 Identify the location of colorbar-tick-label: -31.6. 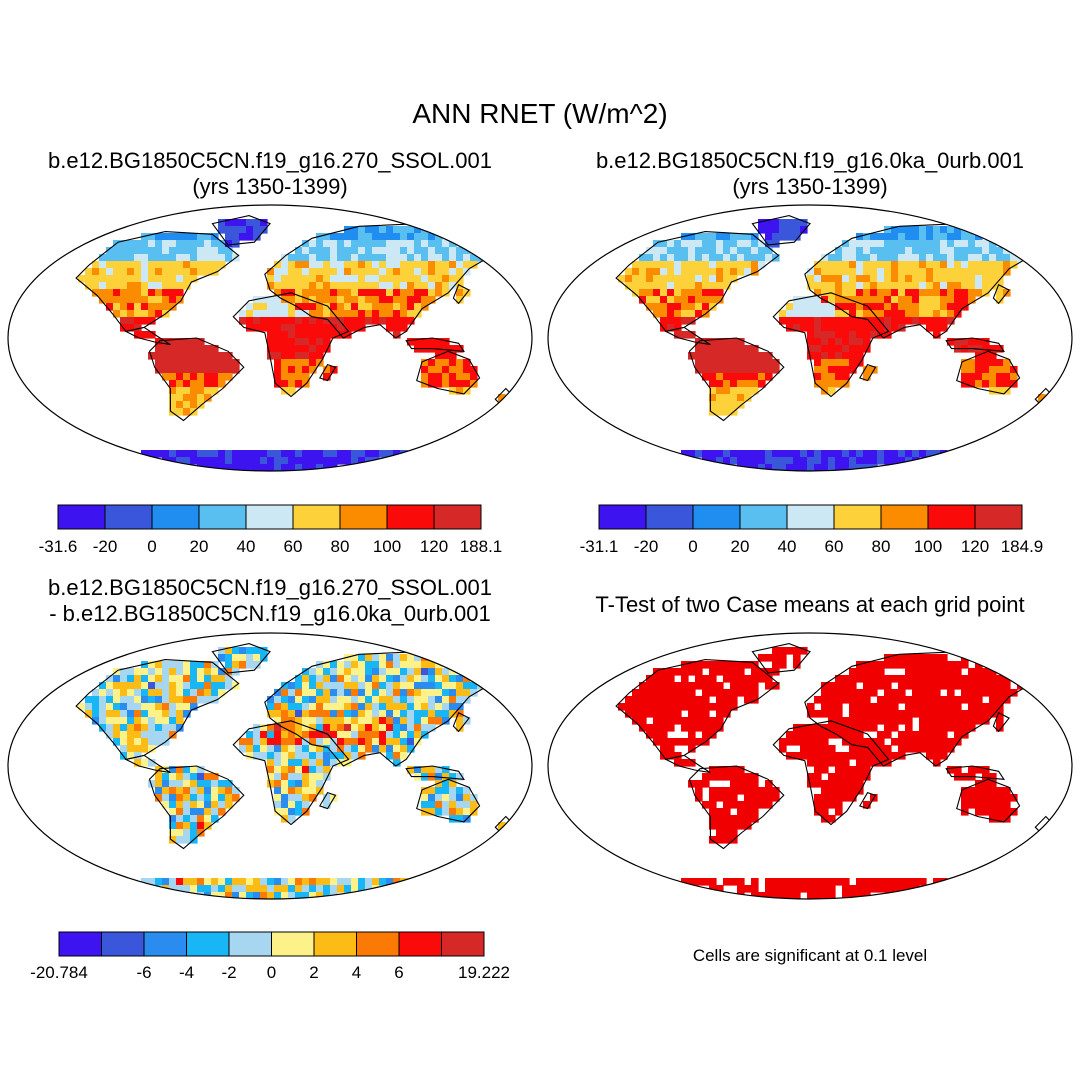
(58, 546).